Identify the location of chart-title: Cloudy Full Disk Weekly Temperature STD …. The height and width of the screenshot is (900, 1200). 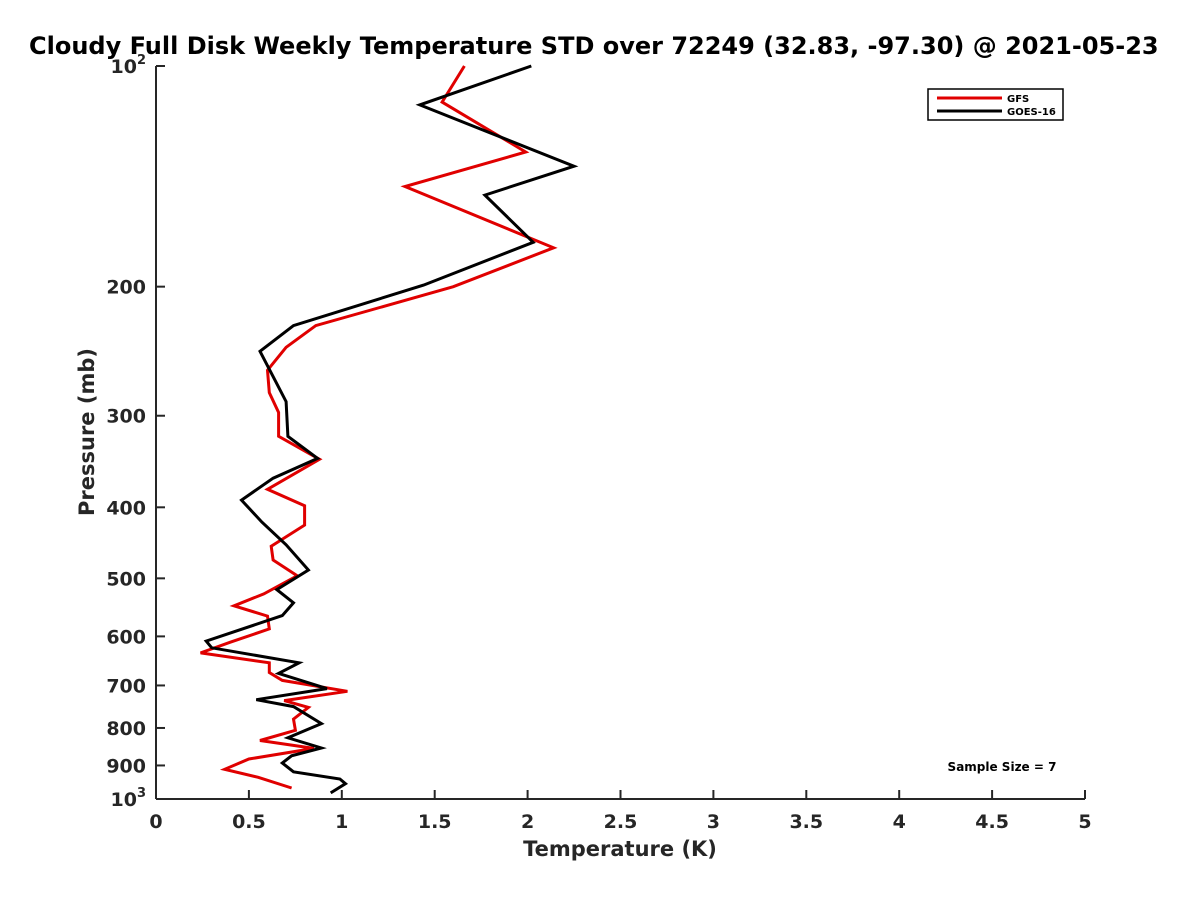
(594, 46).